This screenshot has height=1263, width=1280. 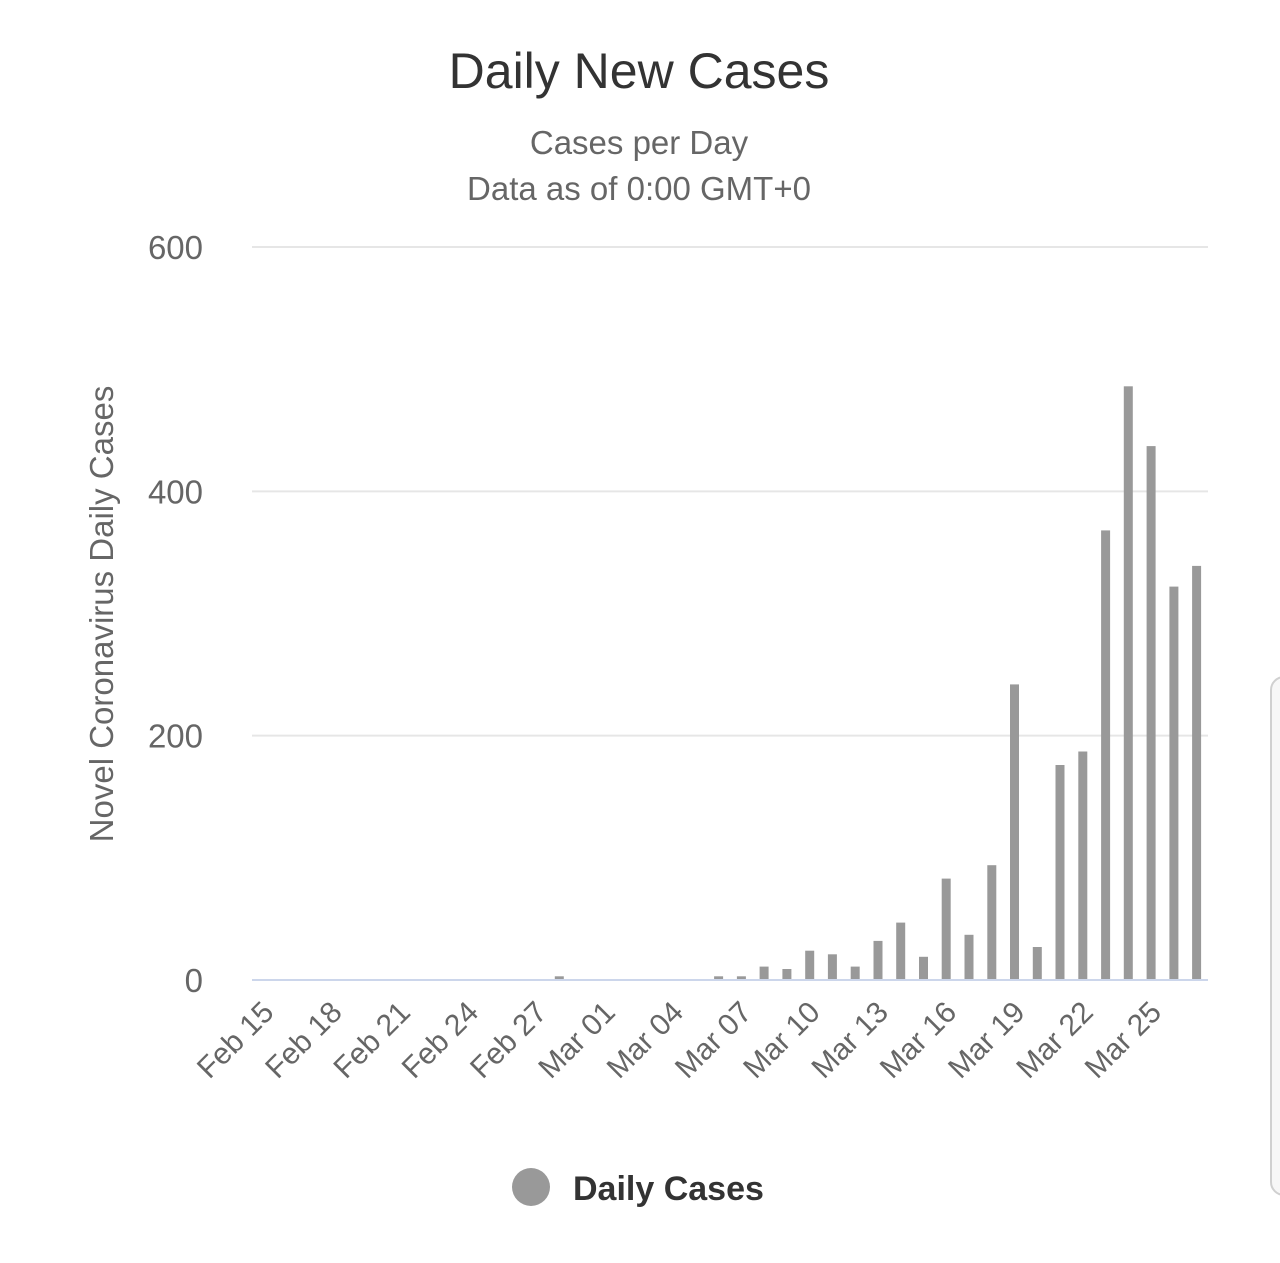 What do you see at coordinates (235, 1040) in the screenshot?
I see `x-tick-label: Feb 15` at bounding box center [235, 1040].